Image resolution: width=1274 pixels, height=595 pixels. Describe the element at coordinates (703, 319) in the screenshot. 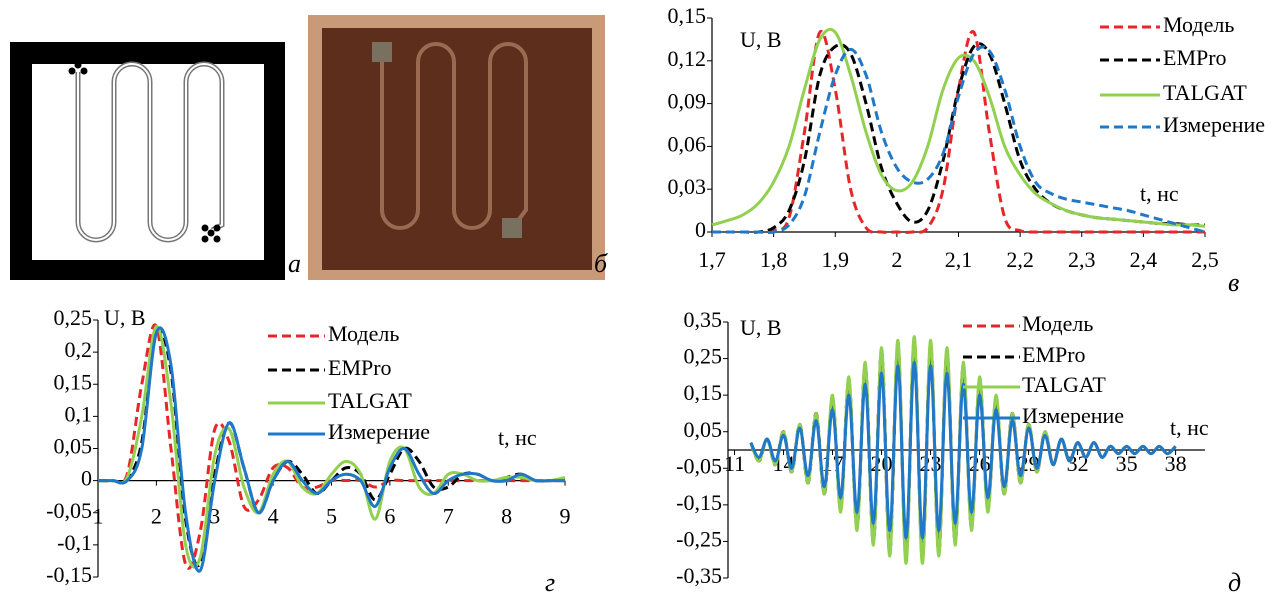

I see `y-tick-label: 0,35` at that location.